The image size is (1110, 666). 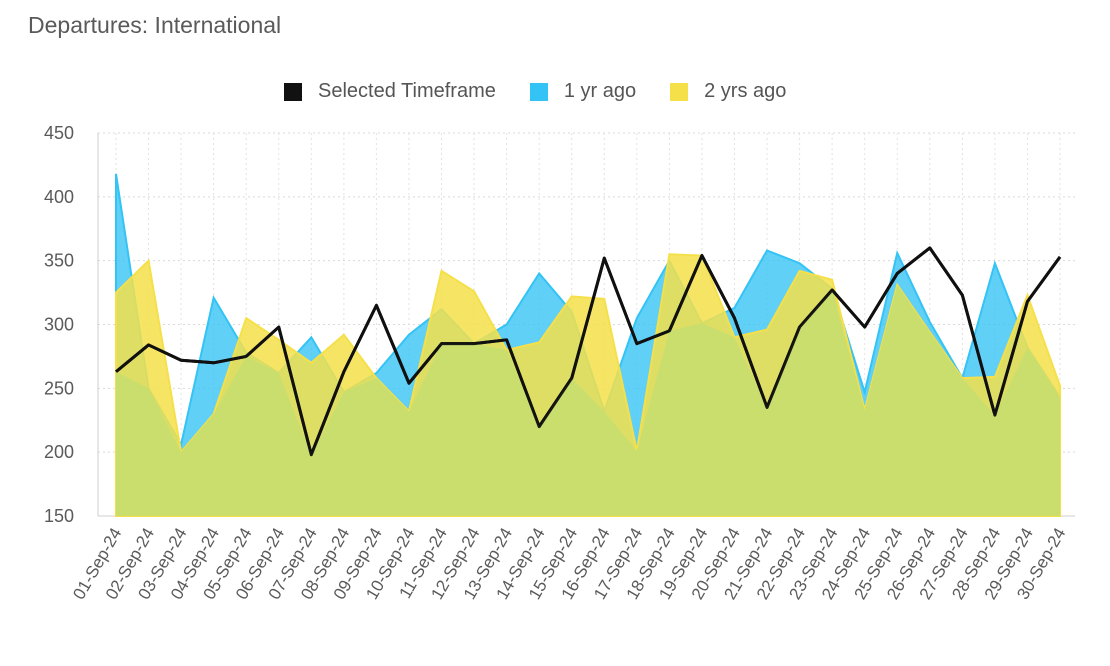 I want to click on legend-swatch-2-yrs-ago, so click(x=679, y=91).